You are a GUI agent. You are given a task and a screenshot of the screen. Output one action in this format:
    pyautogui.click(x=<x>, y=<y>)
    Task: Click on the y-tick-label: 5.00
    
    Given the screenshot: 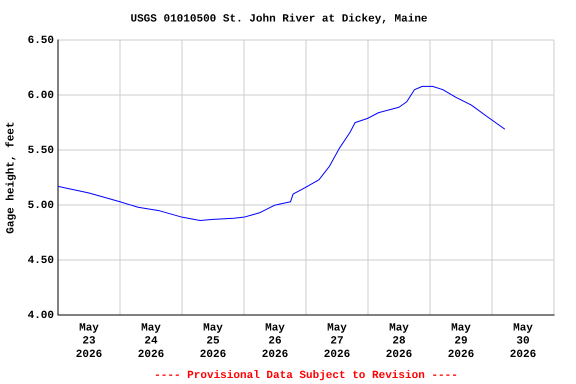 What is the action you would take?
    pyautogui.click(x=41, y=206)
    